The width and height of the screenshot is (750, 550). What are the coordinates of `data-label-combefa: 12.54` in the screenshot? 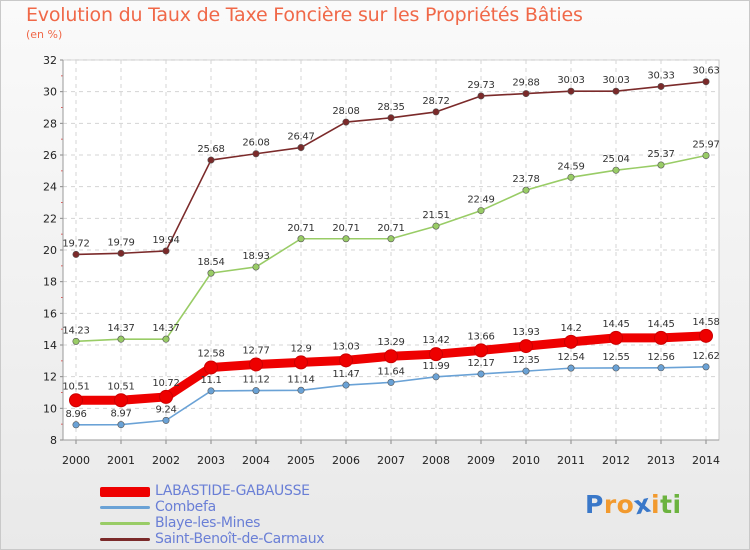 It's located at (570, 357).